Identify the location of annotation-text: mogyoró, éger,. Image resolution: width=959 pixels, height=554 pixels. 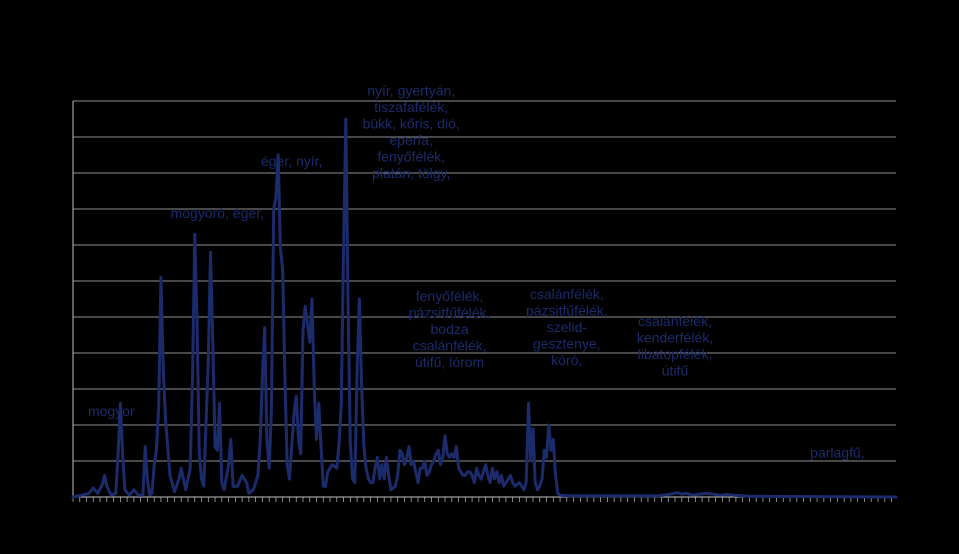
(217, 213).